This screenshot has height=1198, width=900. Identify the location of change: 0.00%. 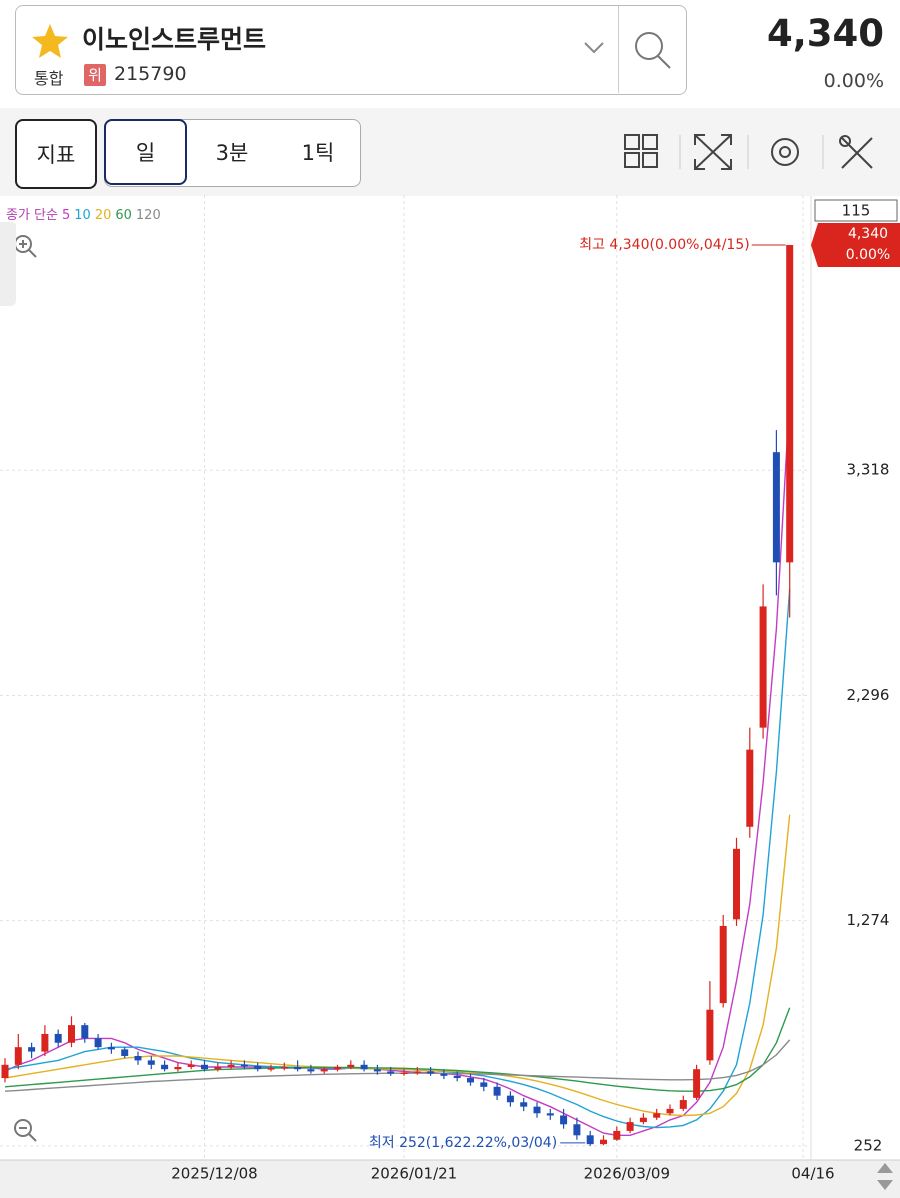
(853, 81).